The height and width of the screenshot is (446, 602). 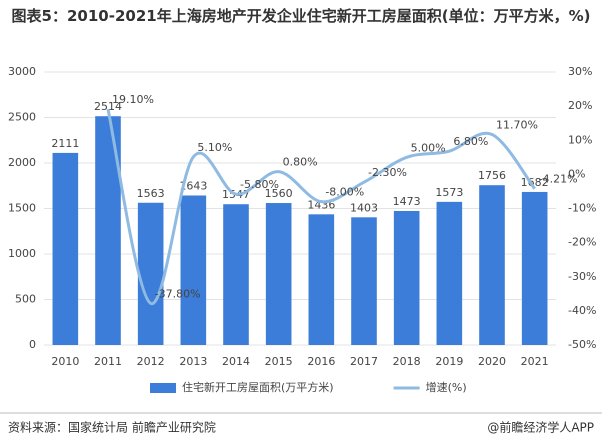 What do you see at coordinates (151, 361) in the screenshot?
I see `x-tick-label: 2012` at bounding box center [151, 361].